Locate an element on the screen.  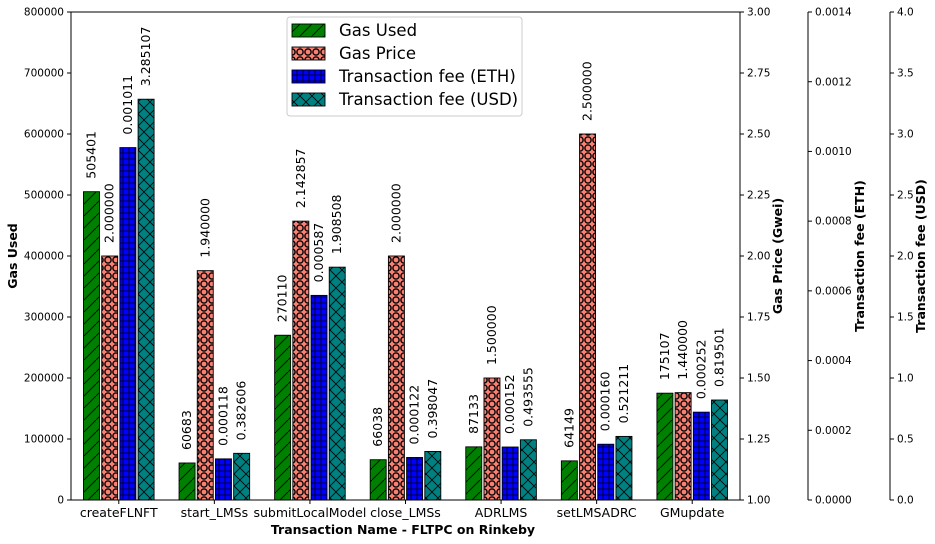
fee-usd-tick-label: 1.0 is located at coordinates (905, 379).